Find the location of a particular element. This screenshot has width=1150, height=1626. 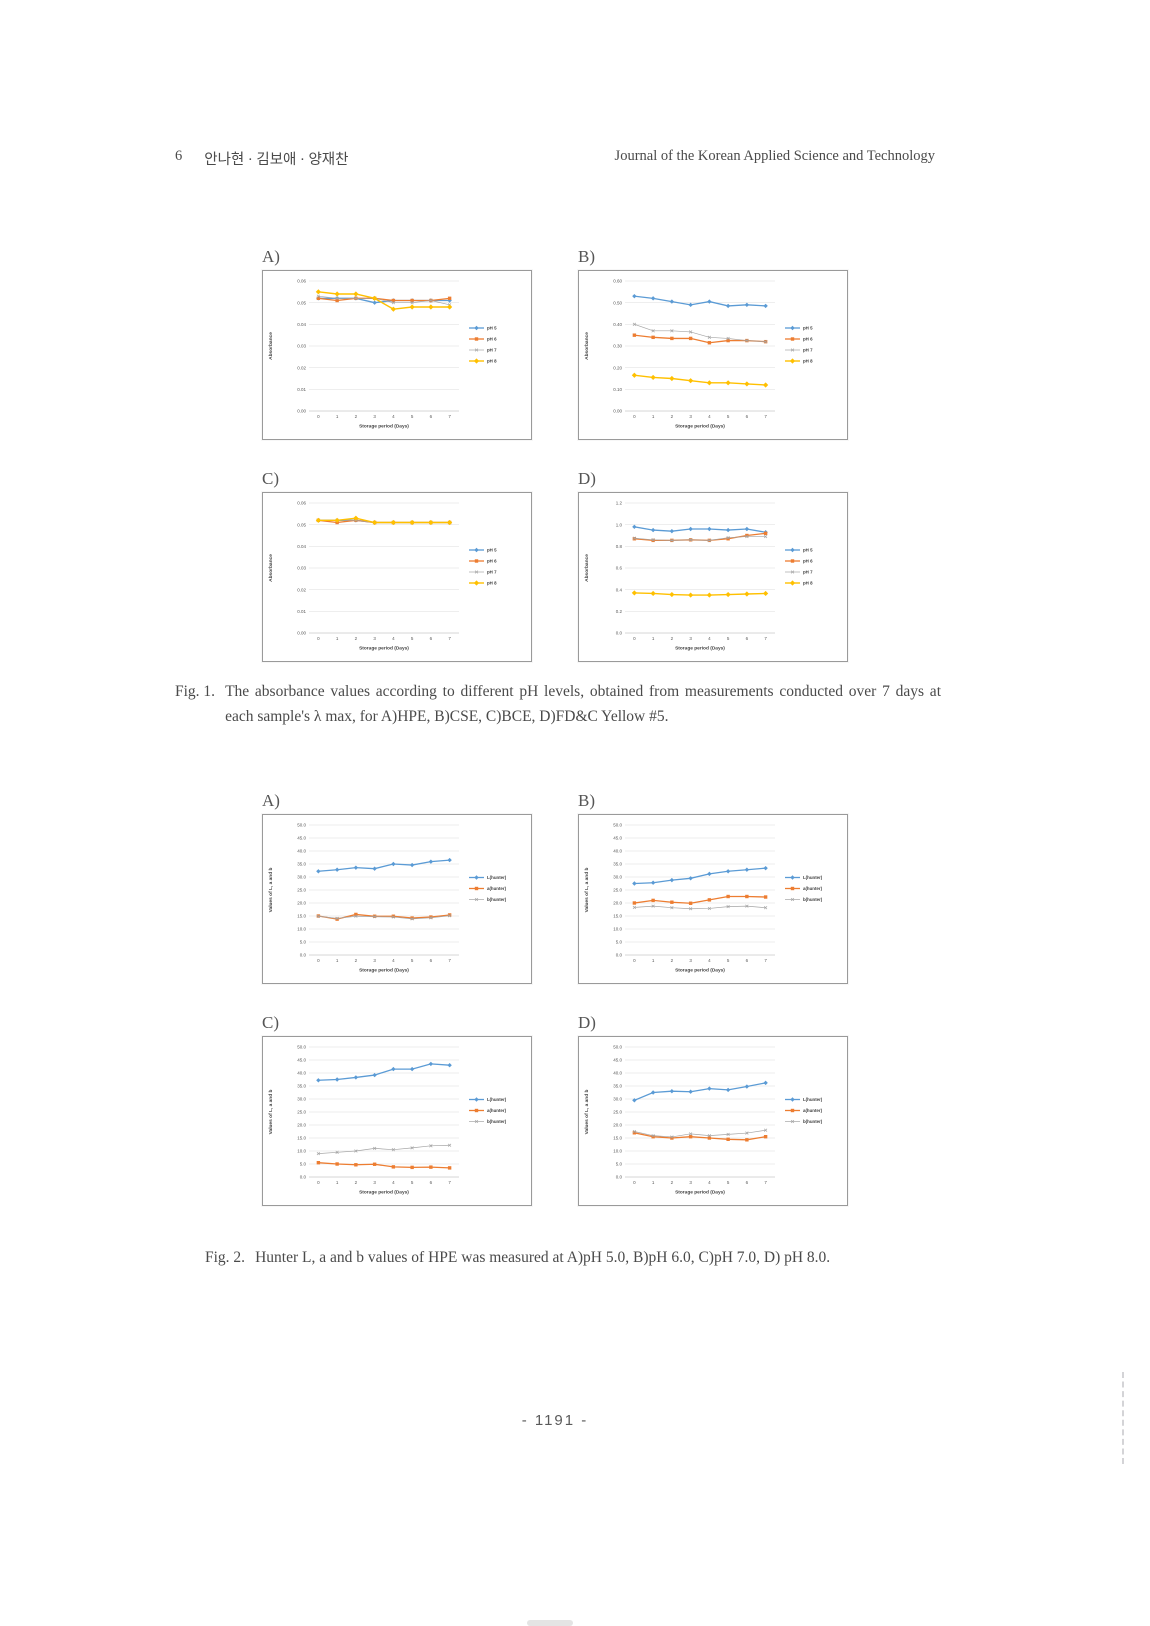

svg-text: 0.10 is located at coordinates (617, 389).